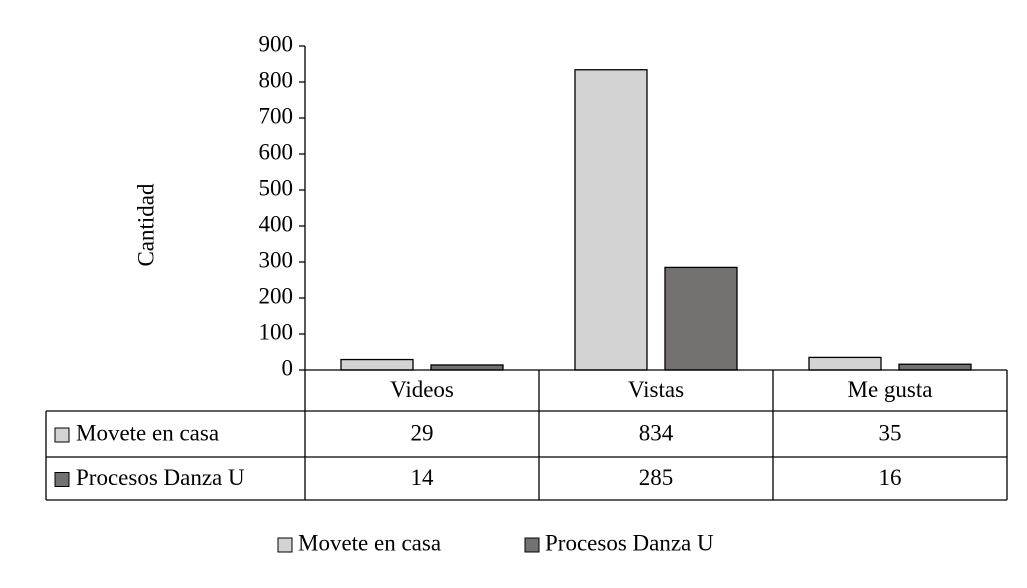 This screenshot has height=588, width=1027. What do you see at coordinates (656, 432) in the screenshot?
I see `table-value: 834` at bounding box center [656, 432].